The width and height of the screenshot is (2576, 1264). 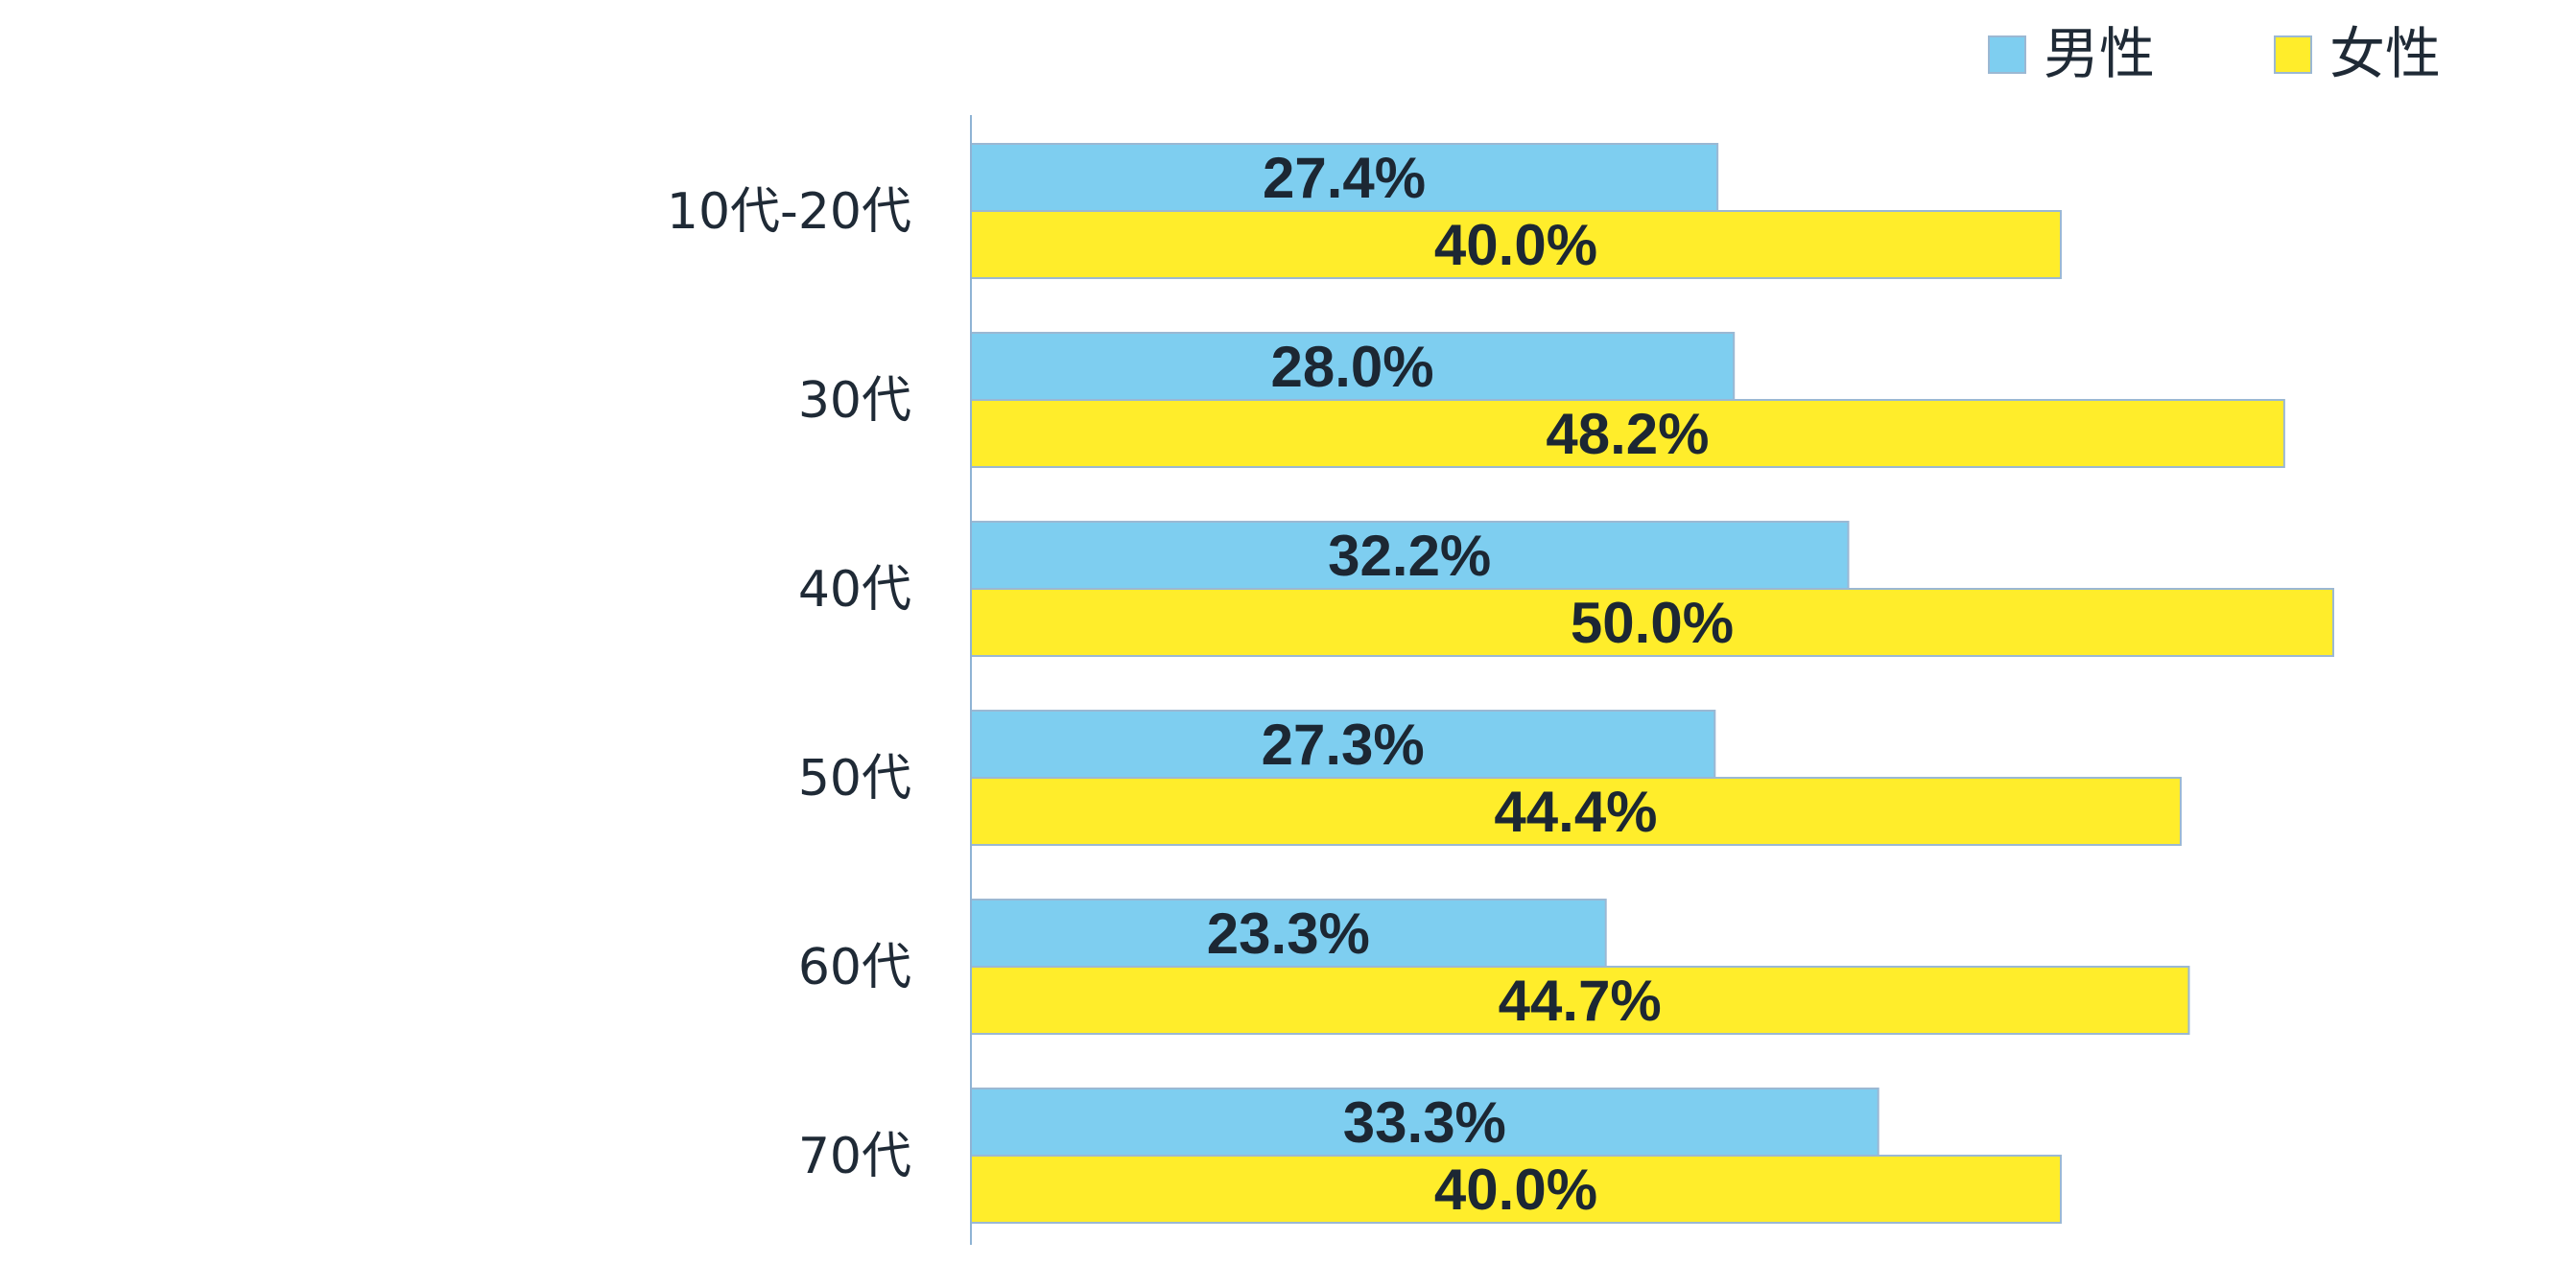 What do you see at coordinates (789, 212) in the screenshot?
I see `category-label: 10代-20代` at bounding box center [789, 212].